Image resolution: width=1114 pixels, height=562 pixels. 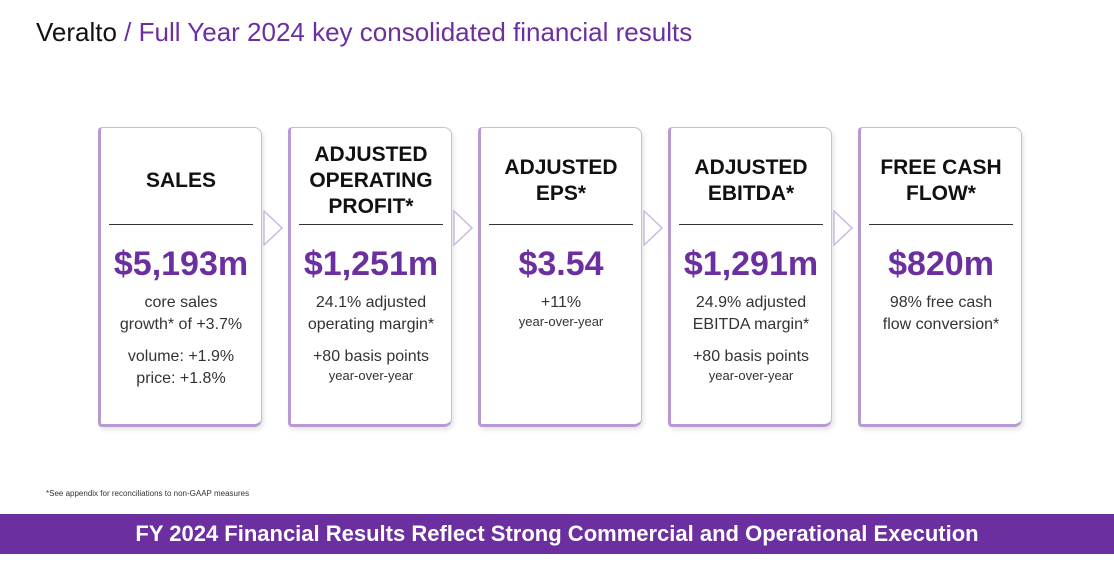 What do you see at coordinates (941, 264) in the screenshot?
I see `card-value: $820m` at bounding box center [941, 264].